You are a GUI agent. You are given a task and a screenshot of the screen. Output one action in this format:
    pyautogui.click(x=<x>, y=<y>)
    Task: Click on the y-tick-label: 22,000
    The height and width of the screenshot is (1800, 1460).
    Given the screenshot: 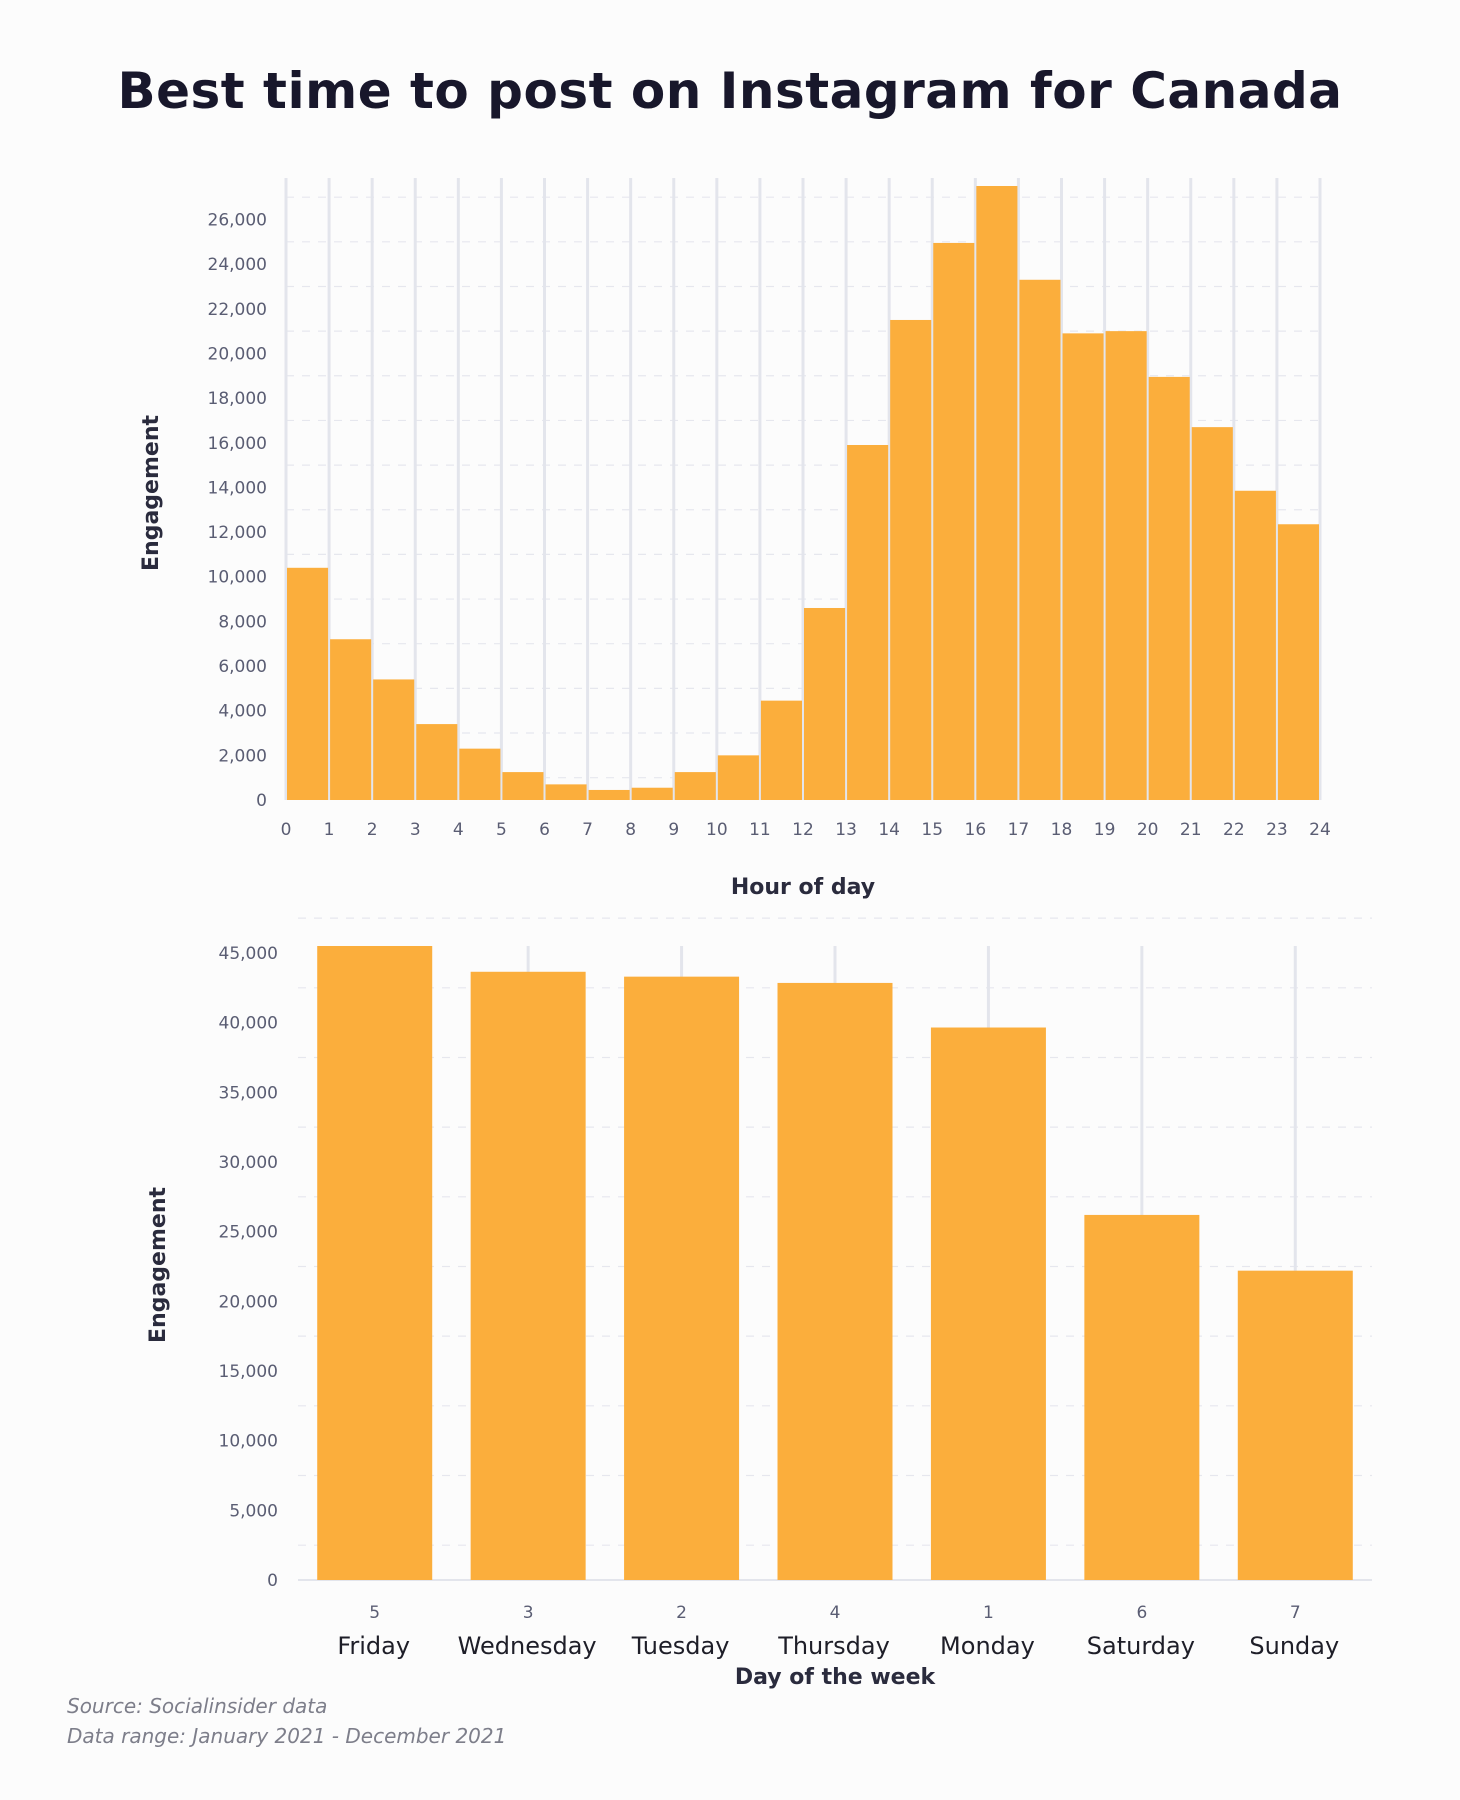 What is the action you would take?
    pyautogui.click(x=237, y=310)
    